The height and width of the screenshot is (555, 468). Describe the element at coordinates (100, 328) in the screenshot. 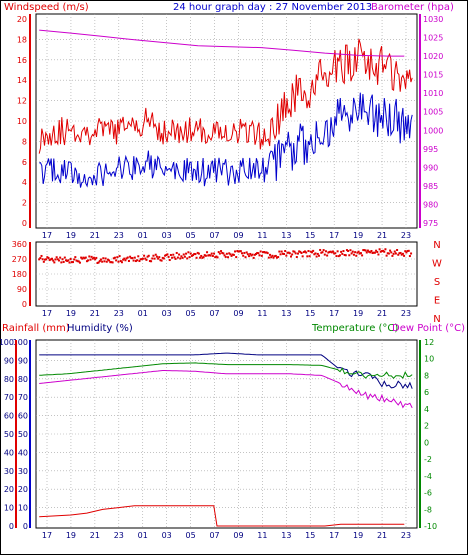

I see `humidity-axis-label: Humidity (%)` at that location.